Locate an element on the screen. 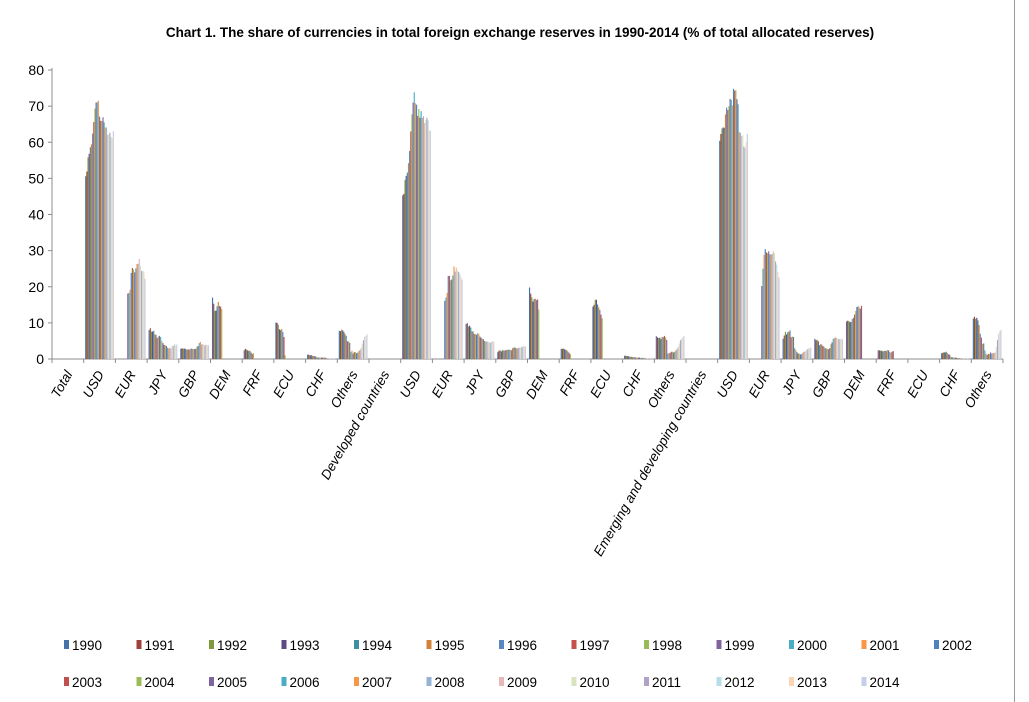 This screenshot has height=702, width=1029. legend-label: 2000 is located at coordinates (812, 645).